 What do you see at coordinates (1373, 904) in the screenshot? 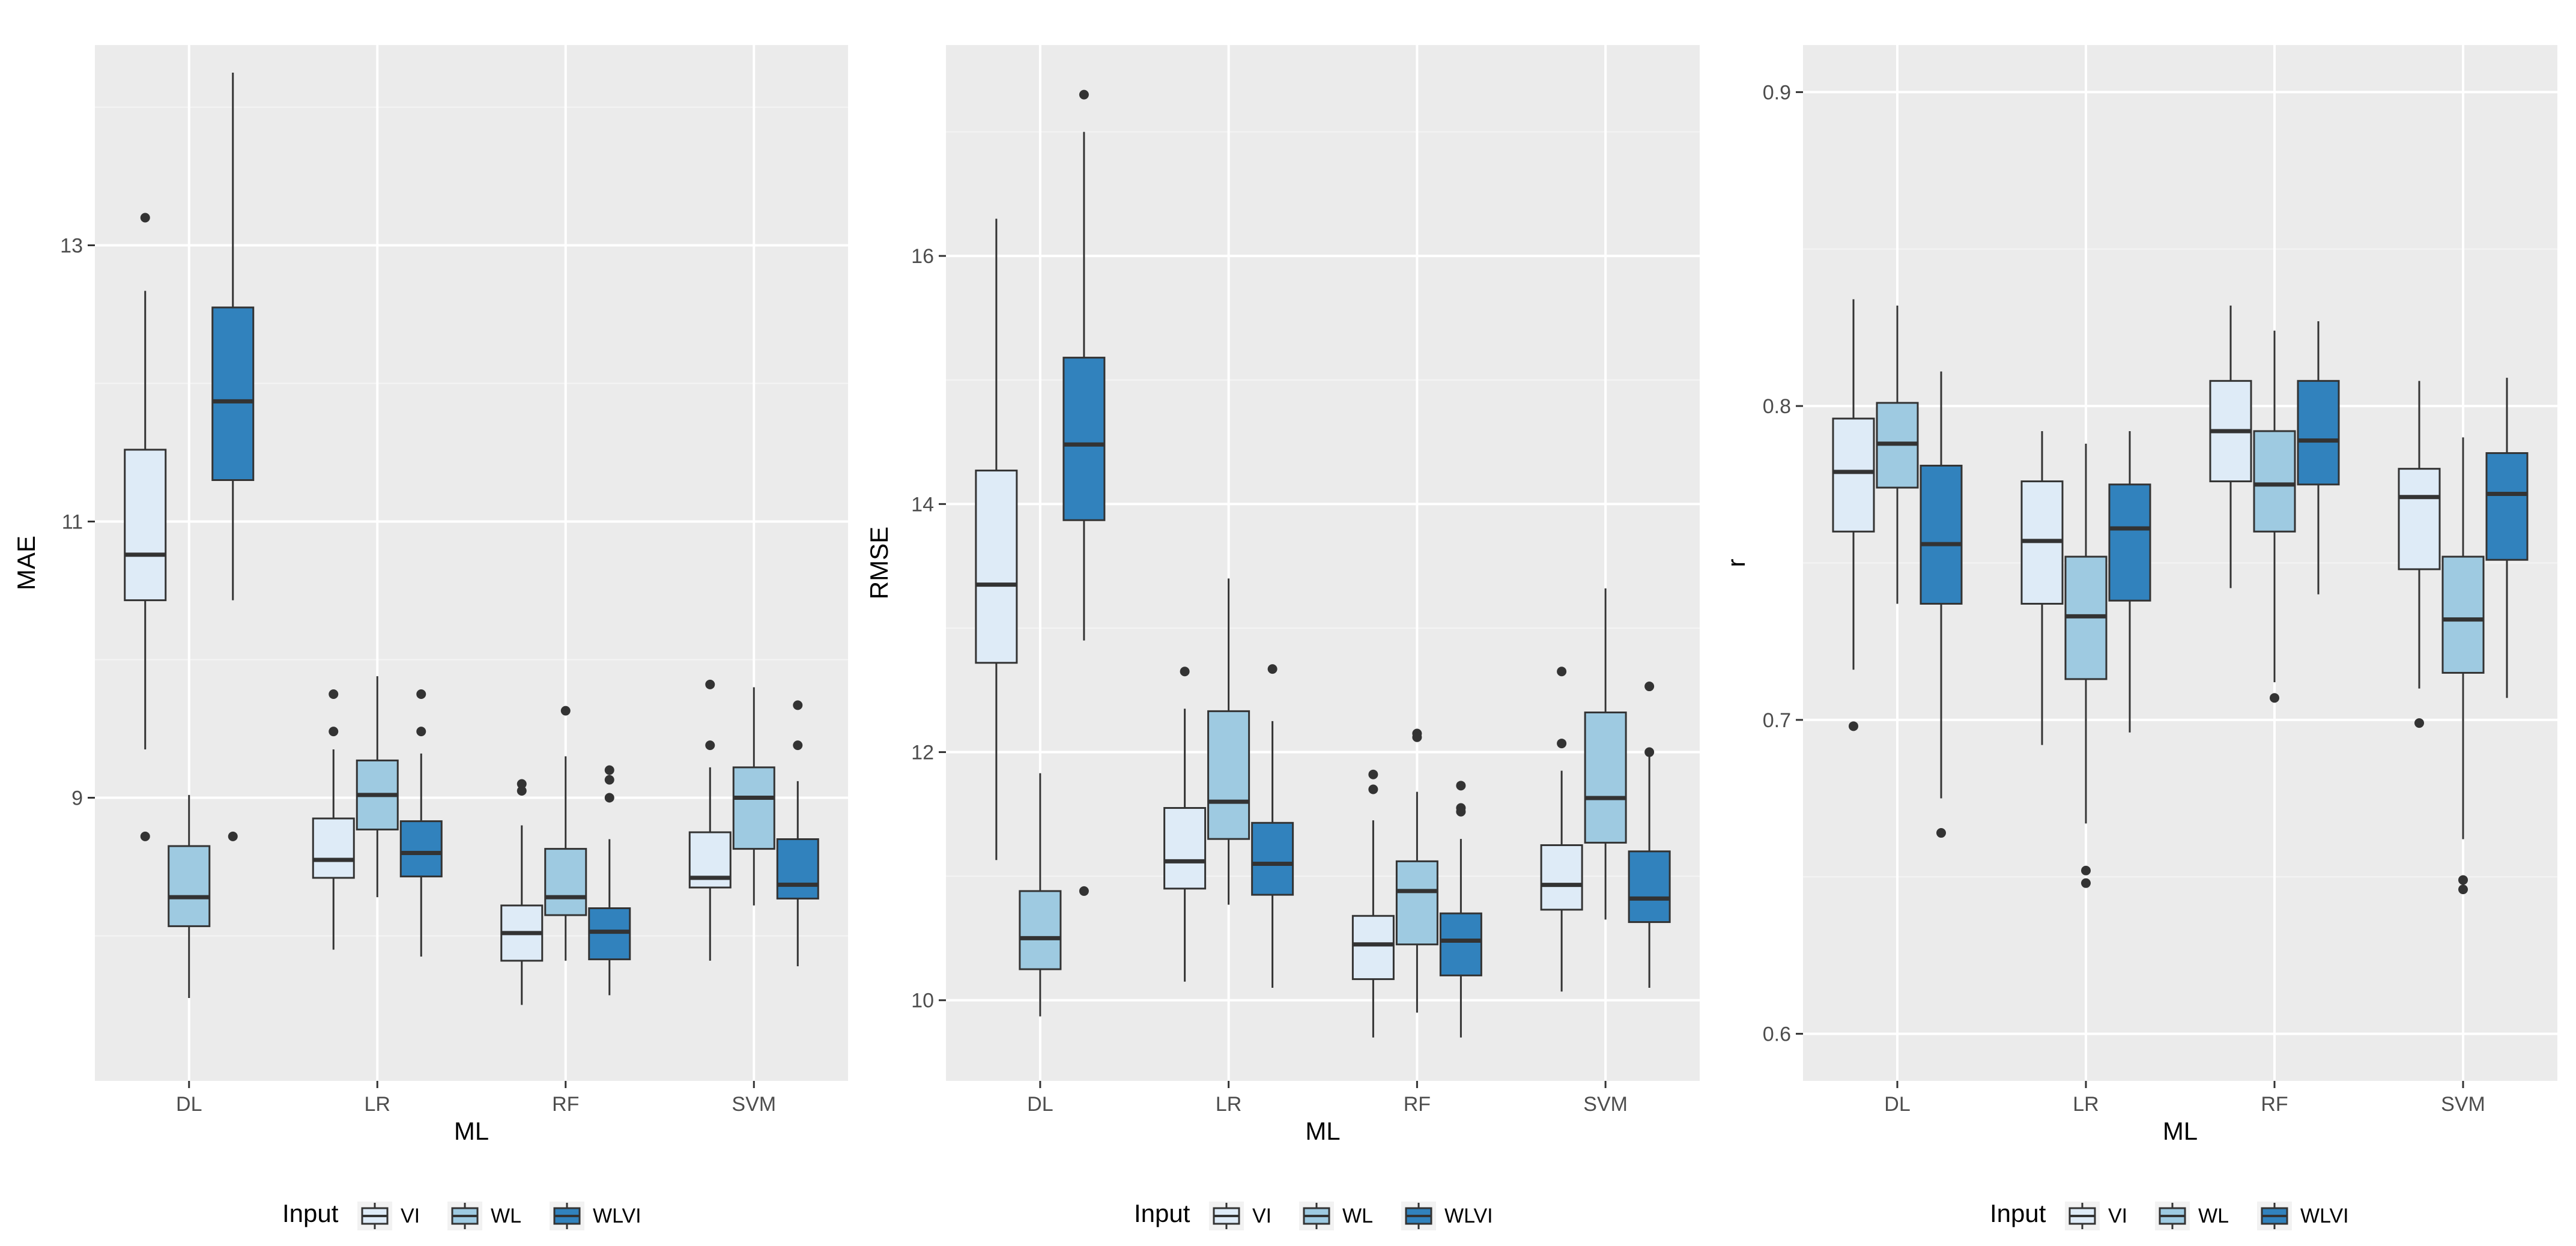
I see `box-vi-rf` at bounding box center [1373, 904].